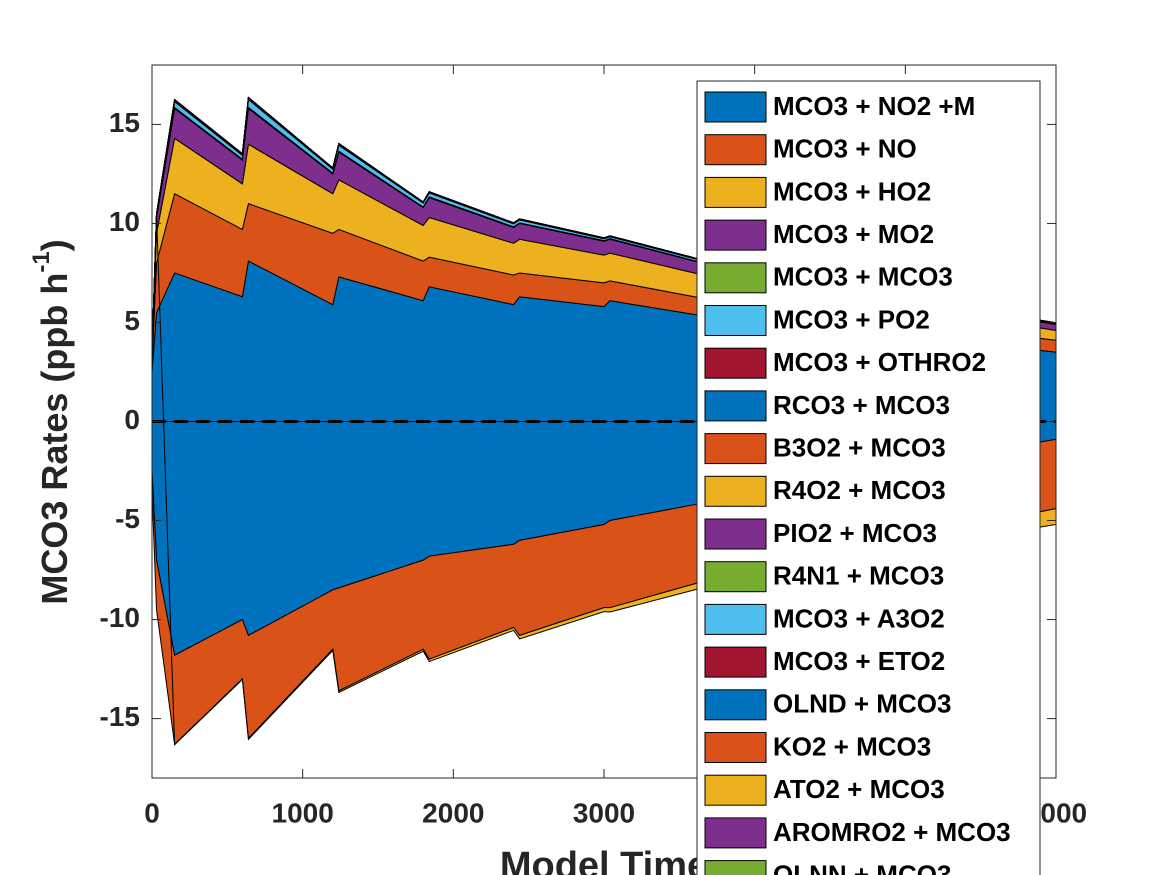  I want to click on y-tick-label: 5, so click(132, 320).